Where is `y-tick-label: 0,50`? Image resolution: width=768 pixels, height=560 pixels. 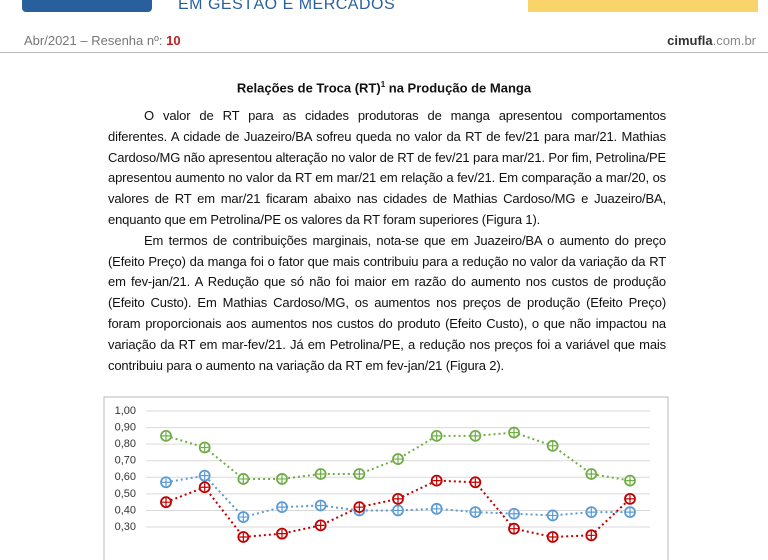 y-tick-label: 0,50 is located at coordinates (125, 494).